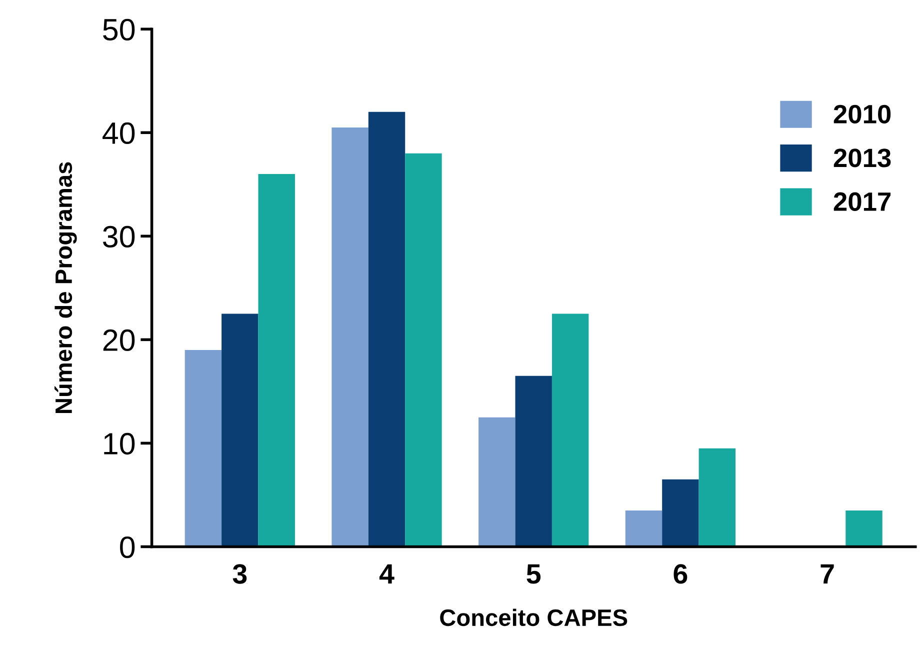 The image size is (920, 647). What do you see at coordinates (119, 340) in the screenshot?
I see `y-tick-label: 20` at bounding box center [119, 340].